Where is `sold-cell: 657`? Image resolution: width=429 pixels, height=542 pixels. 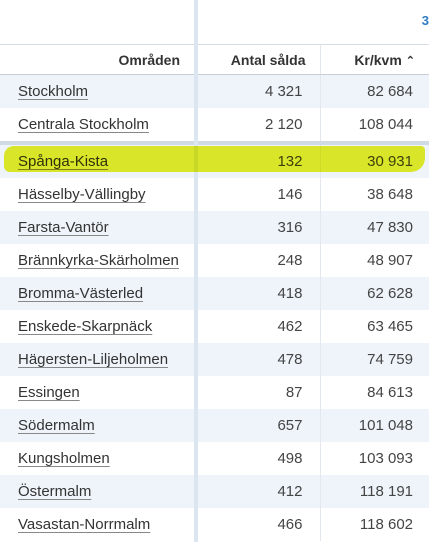 sold-cell: 657 is located at coordinates (259, 425).